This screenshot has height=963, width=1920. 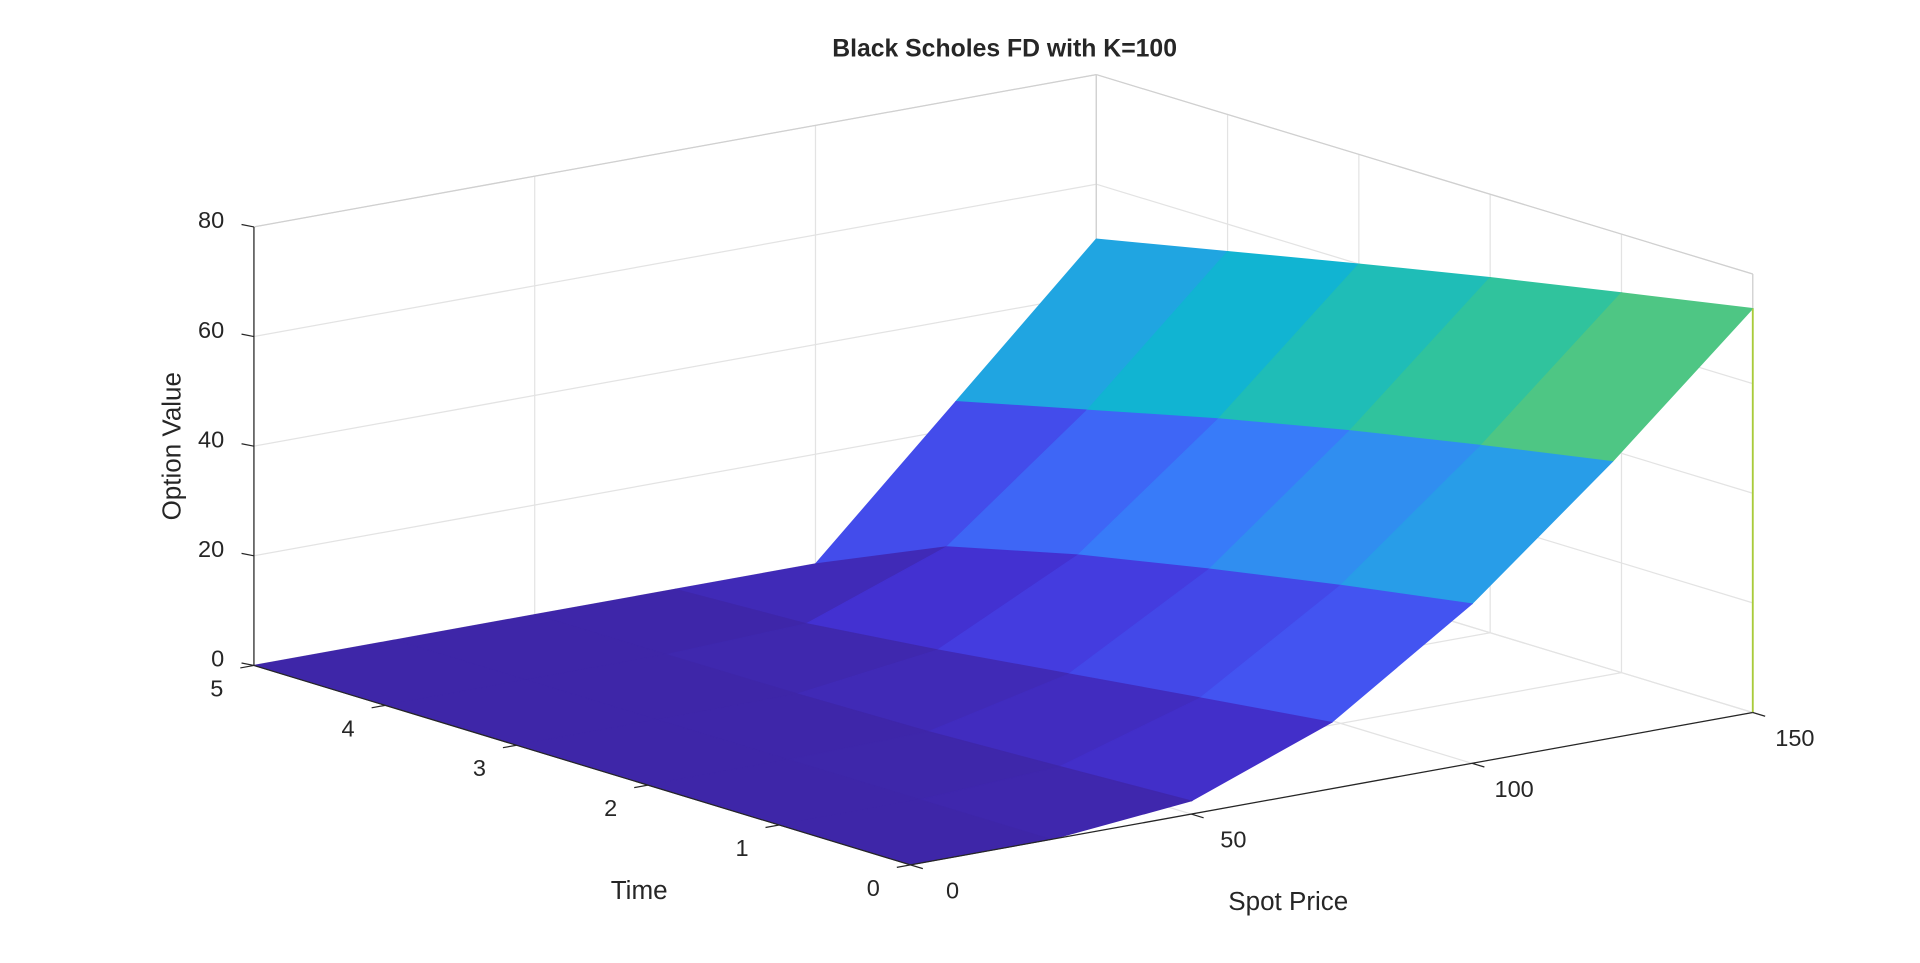 I want to click on z-tick-label: 0, so click(x=217, y=659).